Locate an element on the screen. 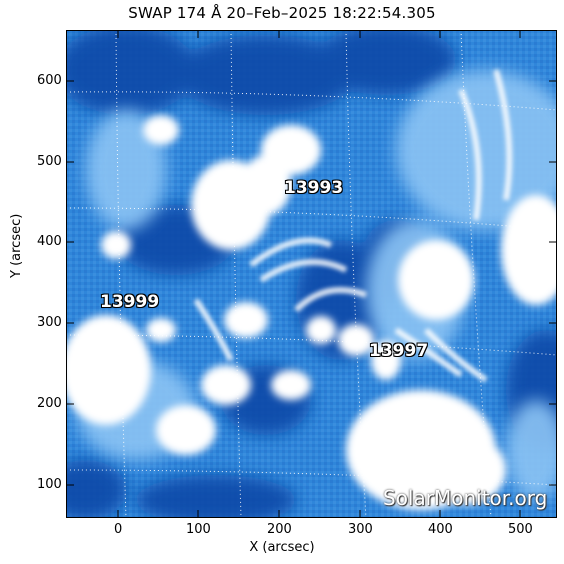 This screenshot has width=564, height=564. active-region-label: 13997 is located at coordinates (399, 351).